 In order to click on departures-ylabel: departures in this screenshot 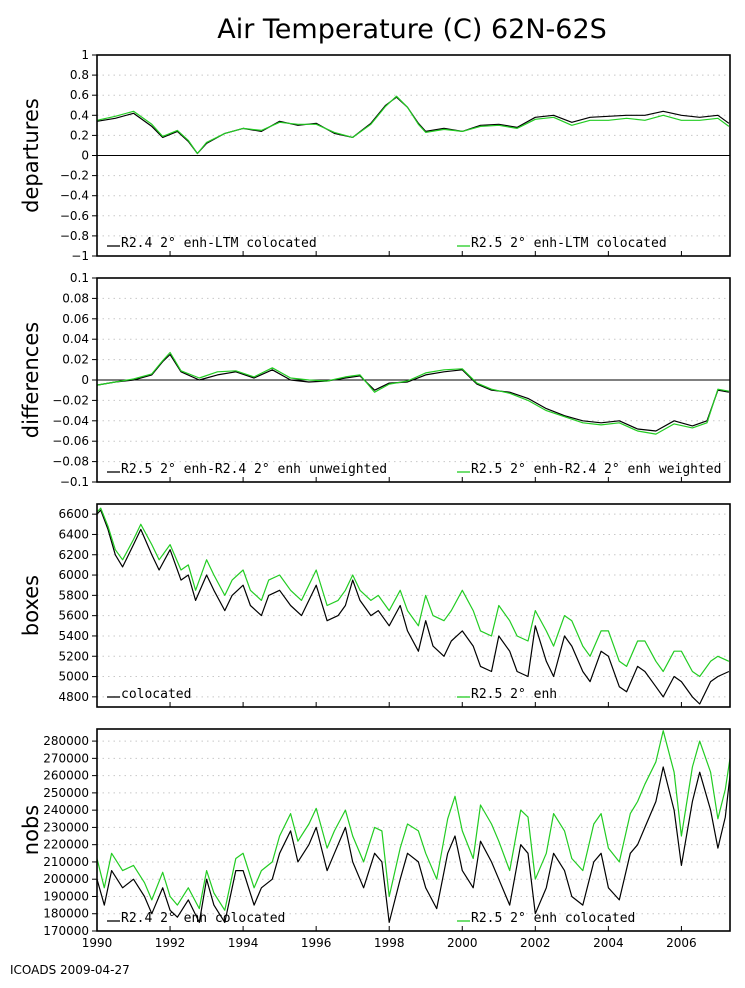, I will do `click(31, 155)`.